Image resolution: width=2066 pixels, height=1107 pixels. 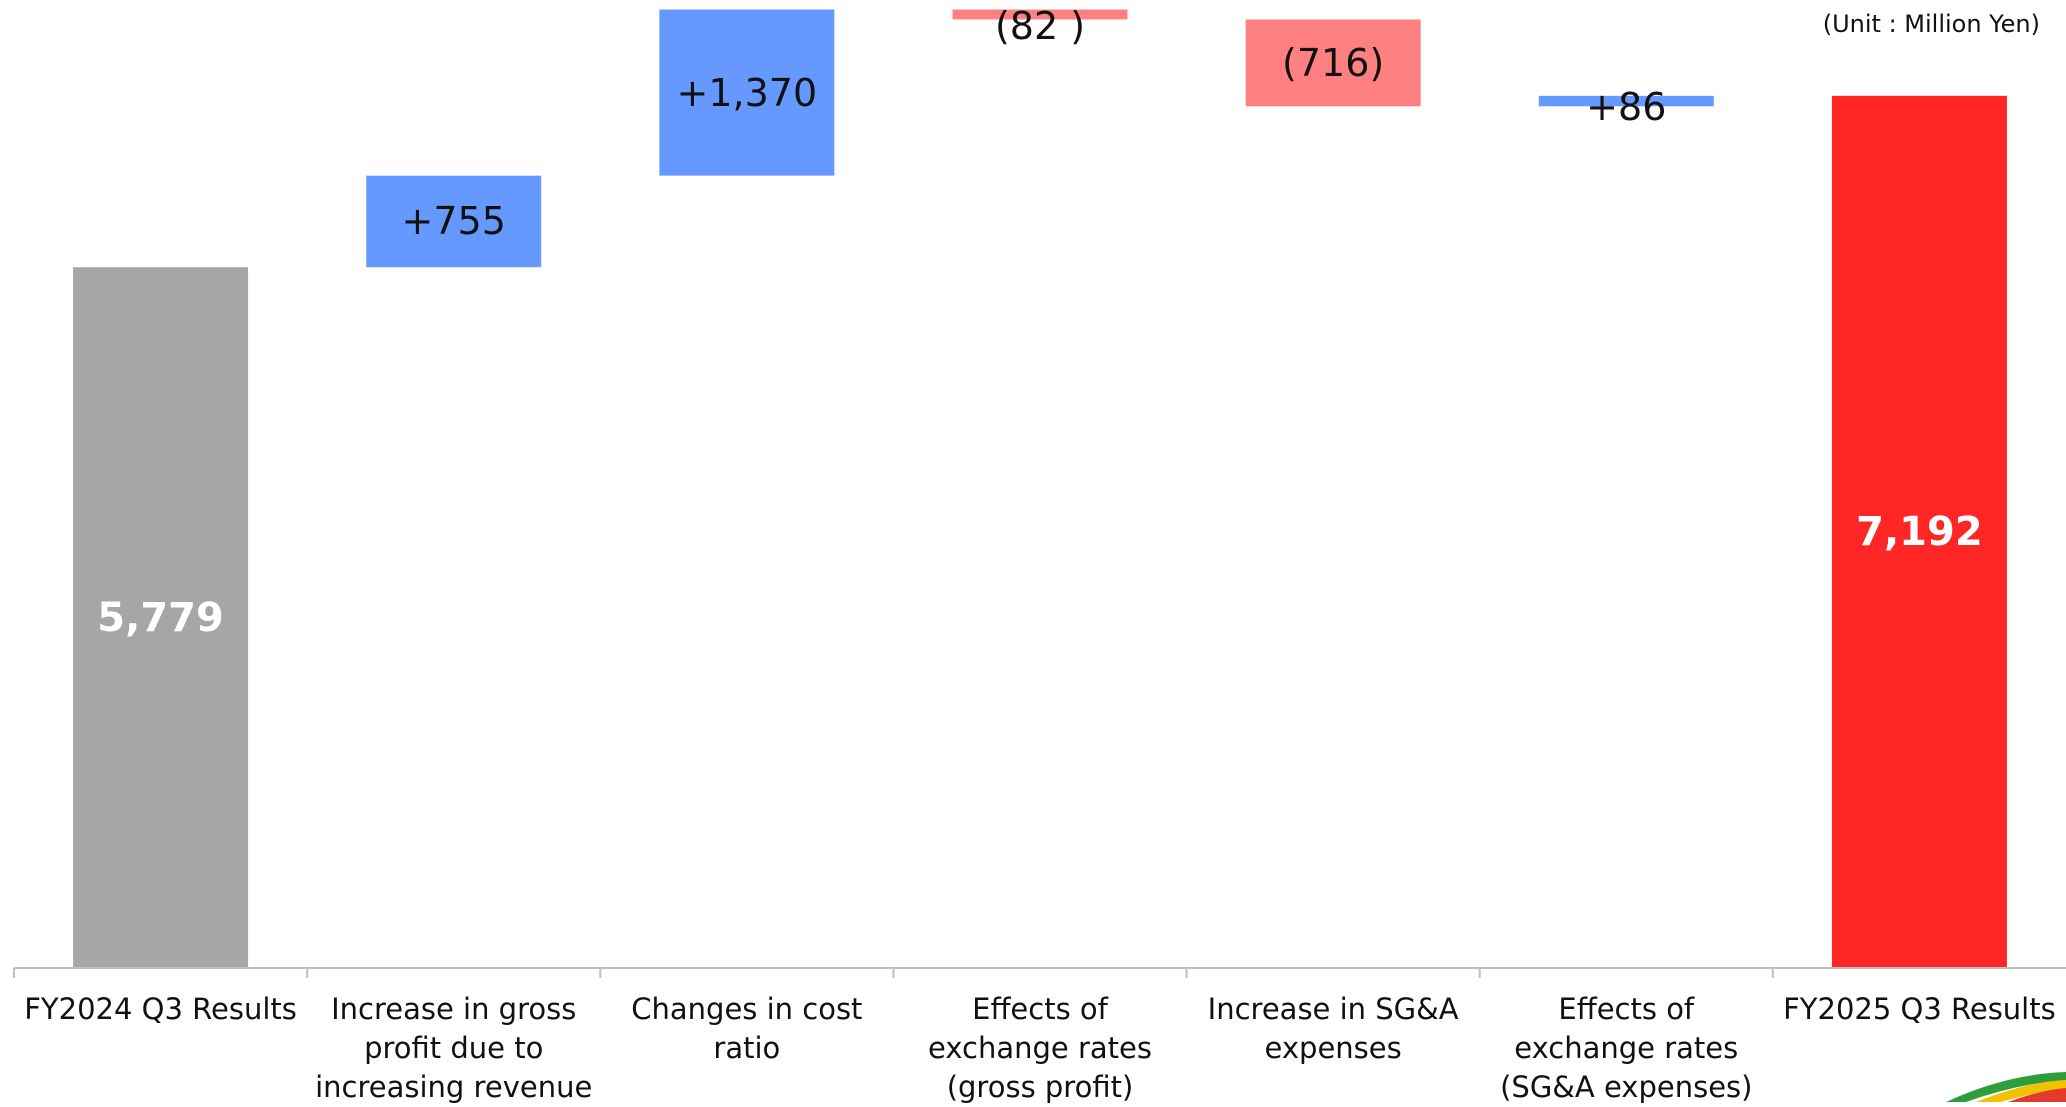 What do you see at coordinates (1039, 972) in the screenshot?
I see `x-axis` at bounding box center [1039, 972].